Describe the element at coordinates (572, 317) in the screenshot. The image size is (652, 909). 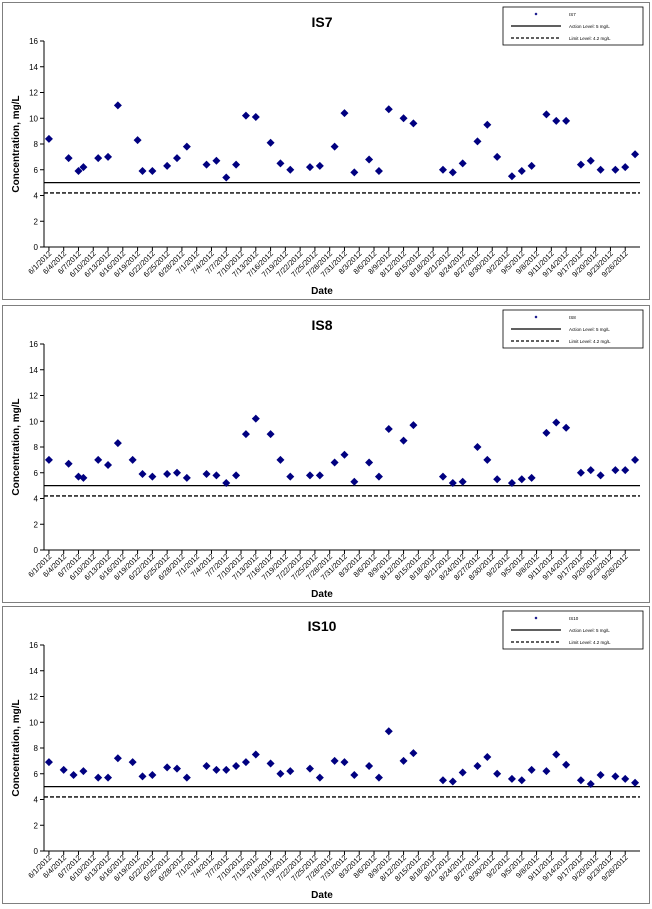
I see `legend-label: IS8` at that location.